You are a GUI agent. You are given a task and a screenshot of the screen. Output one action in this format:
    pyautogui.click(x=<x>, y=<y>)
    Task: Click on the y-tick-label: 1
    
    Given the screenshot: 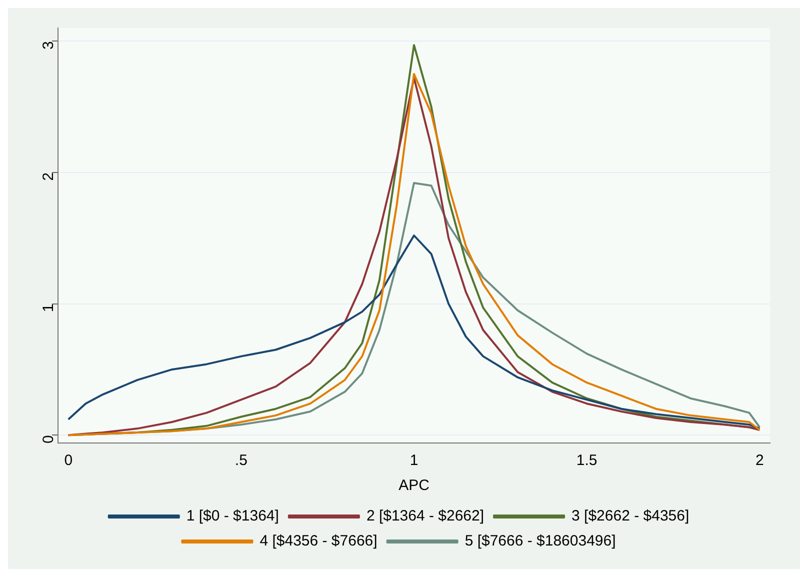 What is the action you would take?
    pyautogui.click(x=49, y=308)
    